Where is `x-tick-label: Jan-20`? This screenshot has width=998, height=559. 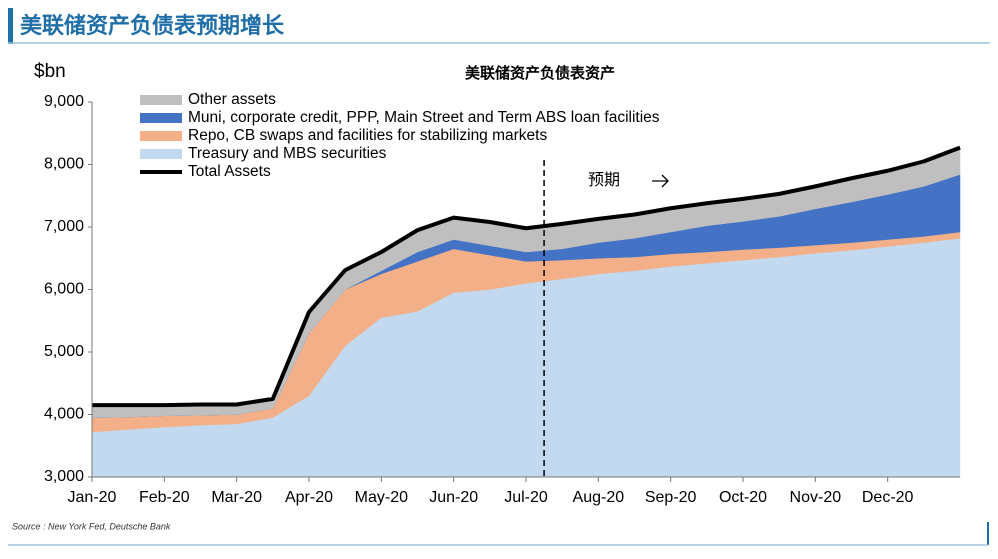
x-tick-label: Jan-20 is located at coordinates (92, 497).